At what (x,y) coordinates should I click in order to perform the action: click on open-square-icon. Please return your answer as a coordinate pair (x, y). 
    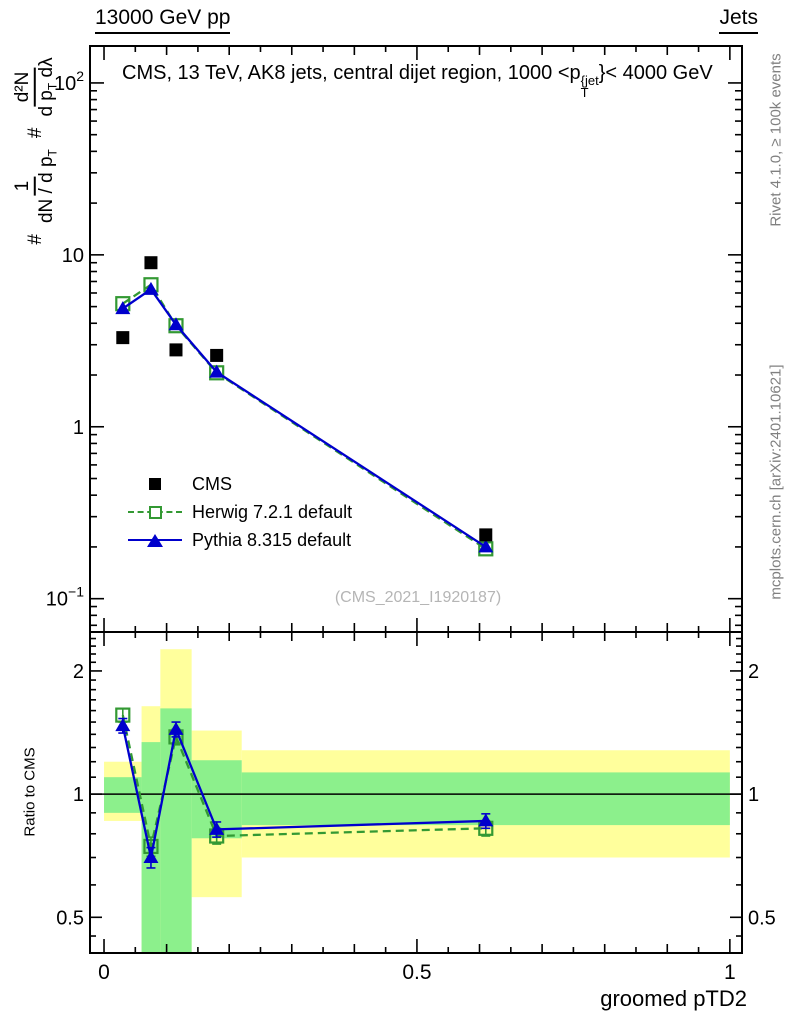
    Looking at the image, I should click on (155, 512).